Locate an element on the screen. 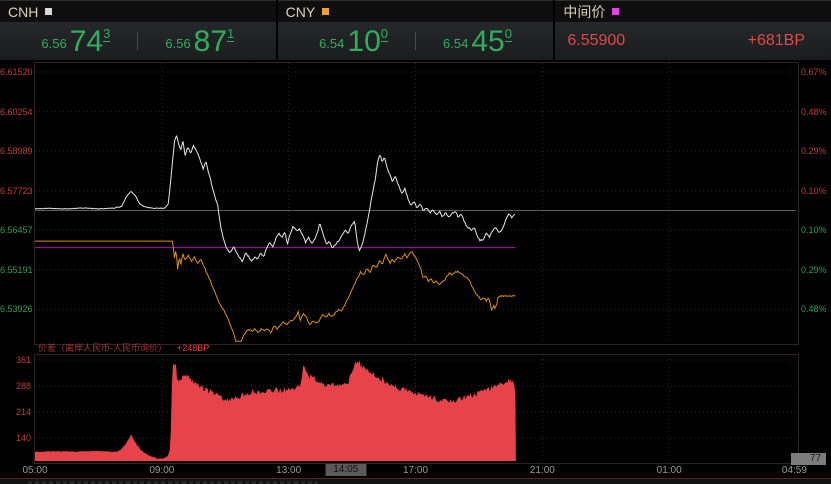  axis-tick-label: 0.67% is located at coordinates (814, 72).